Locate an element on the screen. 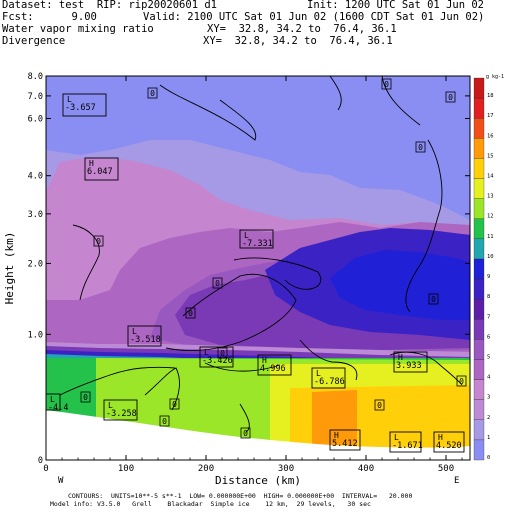  minmax-box: L-4.4 is located at coordinates (56, 403).